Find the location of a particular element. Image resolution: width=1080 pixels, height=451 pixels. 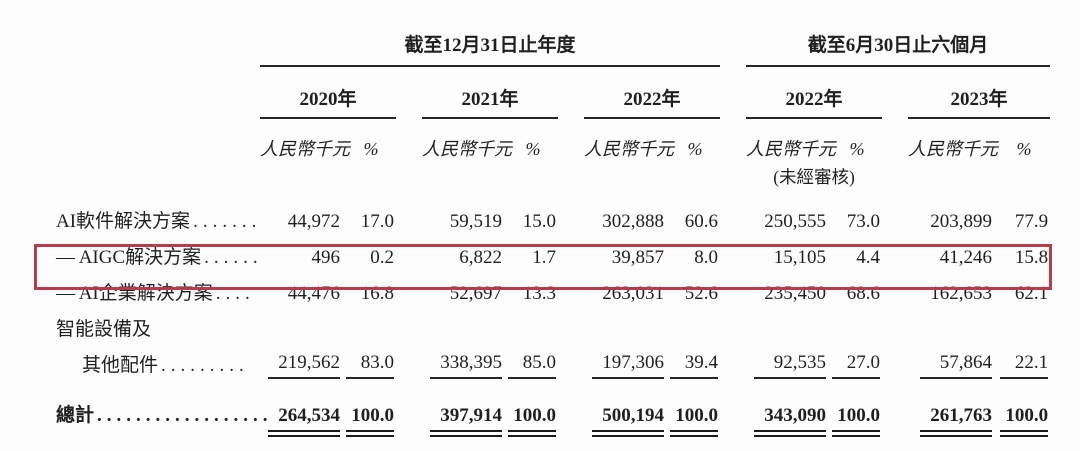

percent-cell: 0.2 is located at coordinates (371, 258).